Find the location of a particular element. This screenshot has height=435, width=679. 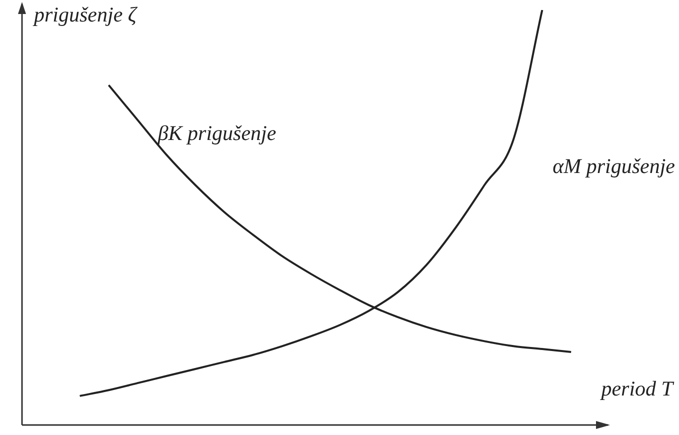

series-label: βK prigušenje is located at coordinates (216, 133).